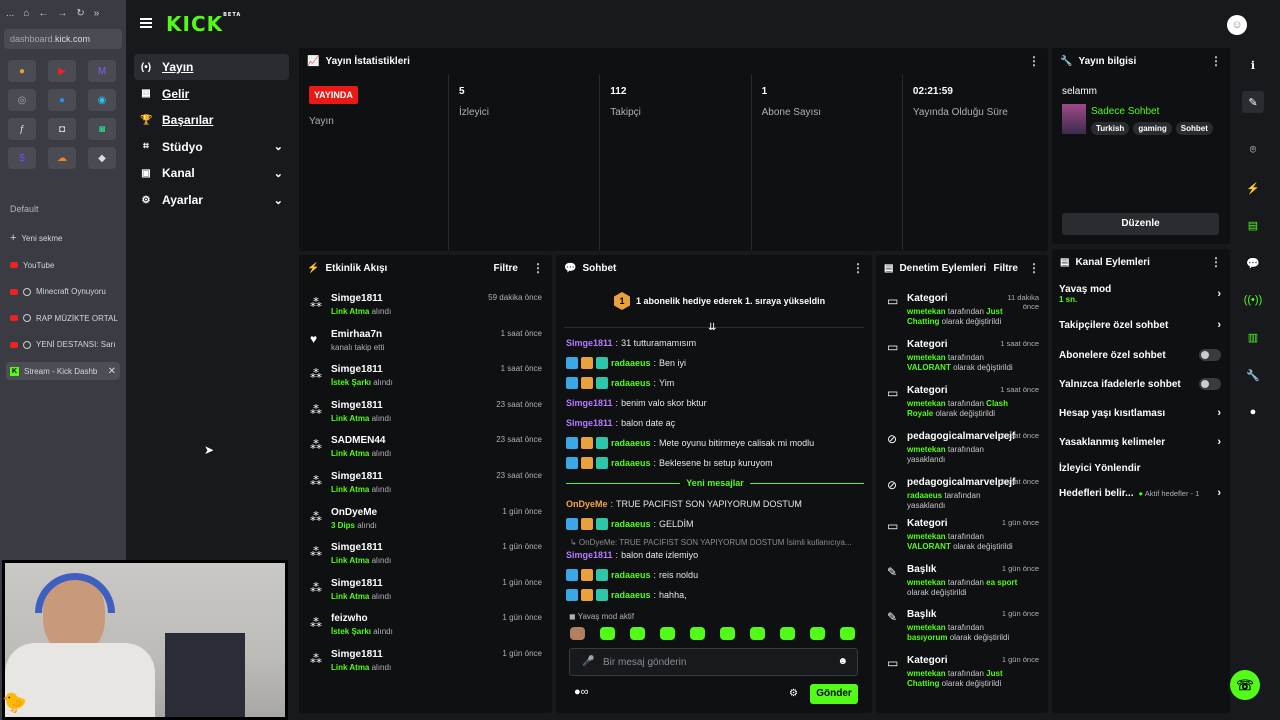 This screenshot has height=720, width=1280. I want to click on browser-nav-icon: →, so click(62, 13).